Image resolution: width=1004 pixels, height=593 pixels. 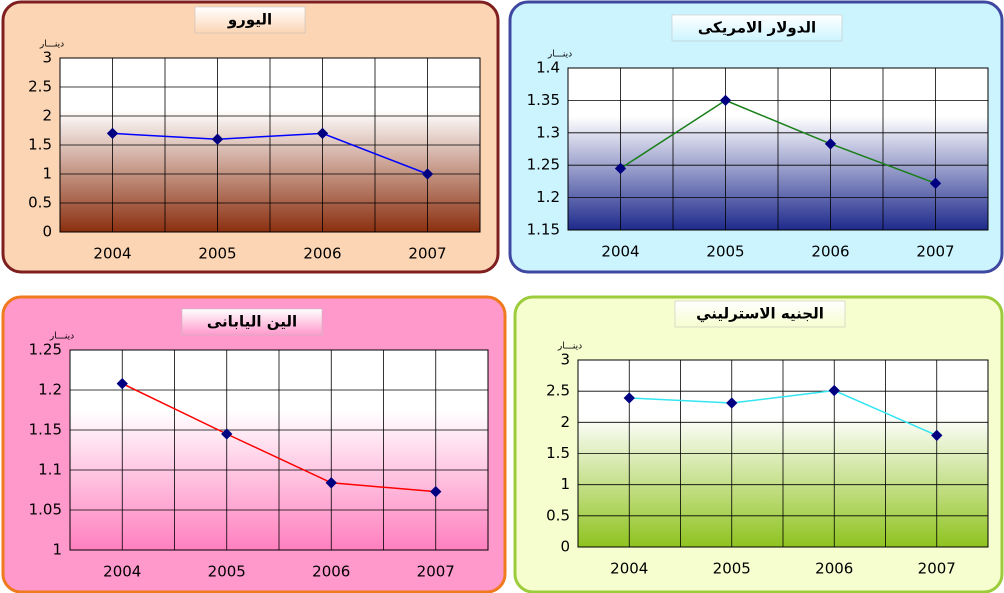 I want to click on y-tick-label: 1.35, so click(x=543, y=100).